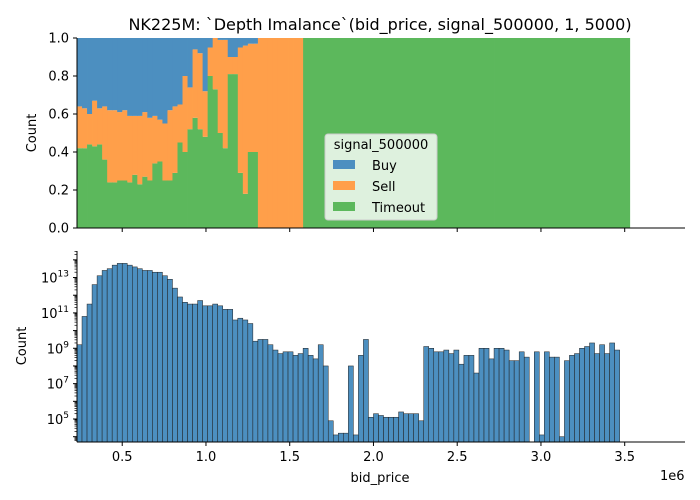 The width and height of the screenshot is (700, 500). I want to click on x-axis-offset-label: 1e6, so click(672, 476).